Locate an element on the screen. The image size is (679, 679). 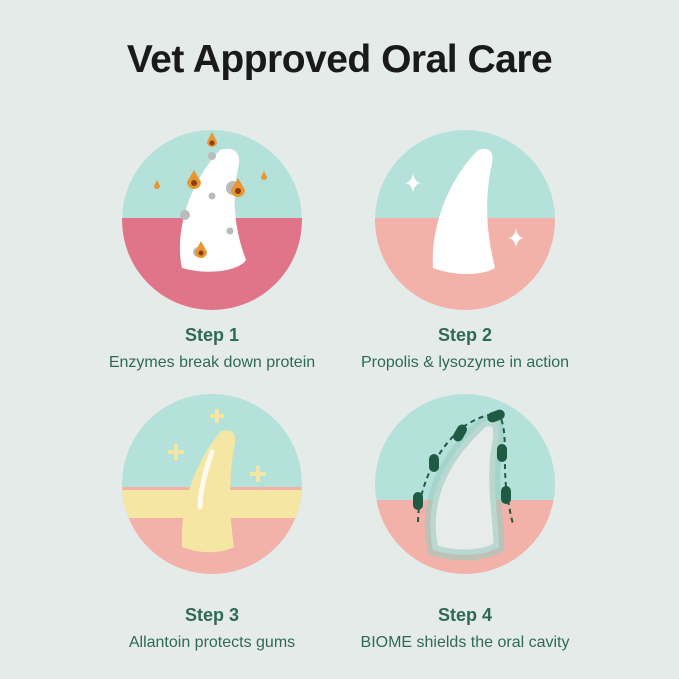
step-label: Step 4 is located at coordinates (465, 615).